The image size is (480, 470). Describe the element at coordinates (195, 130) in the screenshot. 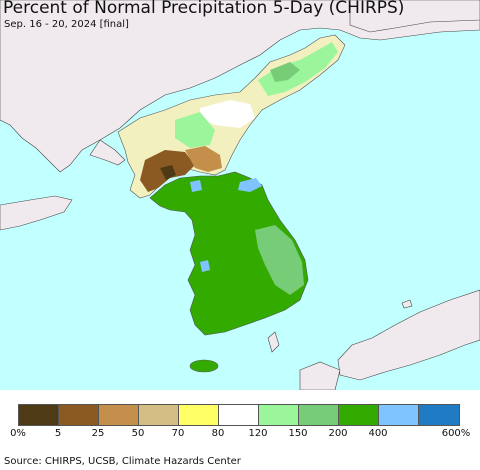

I see `nk-green-center` at that location.